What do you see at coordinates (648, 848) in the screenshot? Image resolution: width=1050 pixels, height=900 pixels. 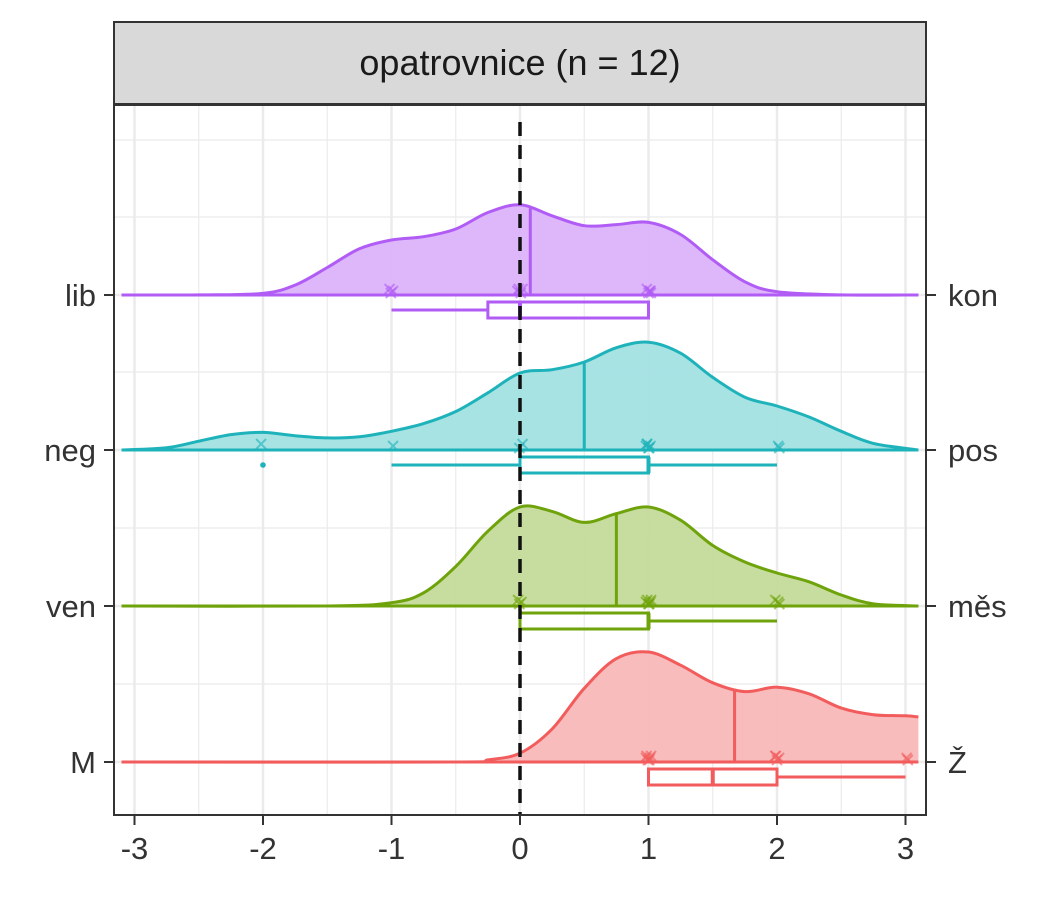 I see `x-tick-label: 1` at bounding box center [648, 848].